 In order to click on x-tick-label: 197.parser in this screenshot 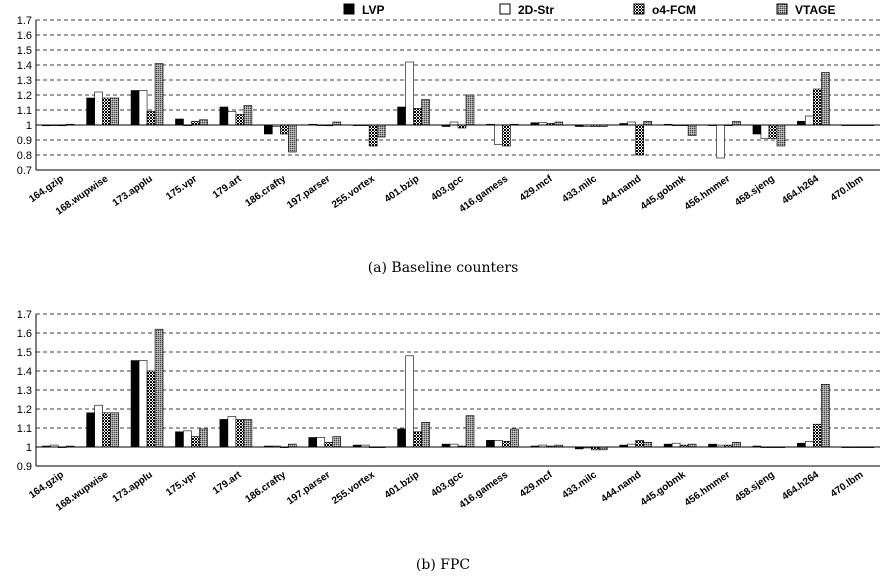, I will do `click(308, 192)`.